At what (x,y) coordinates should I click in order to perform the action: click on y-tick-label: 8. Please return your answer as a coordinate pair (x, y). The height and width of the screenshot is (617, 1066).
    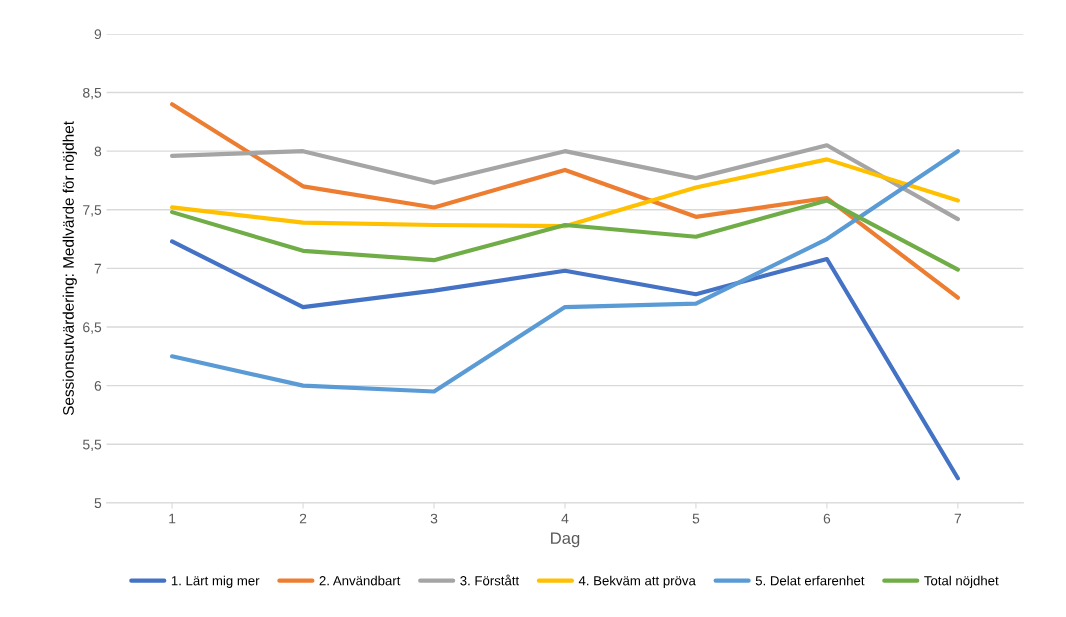
    Looking at the image, I should click on (98, 151).